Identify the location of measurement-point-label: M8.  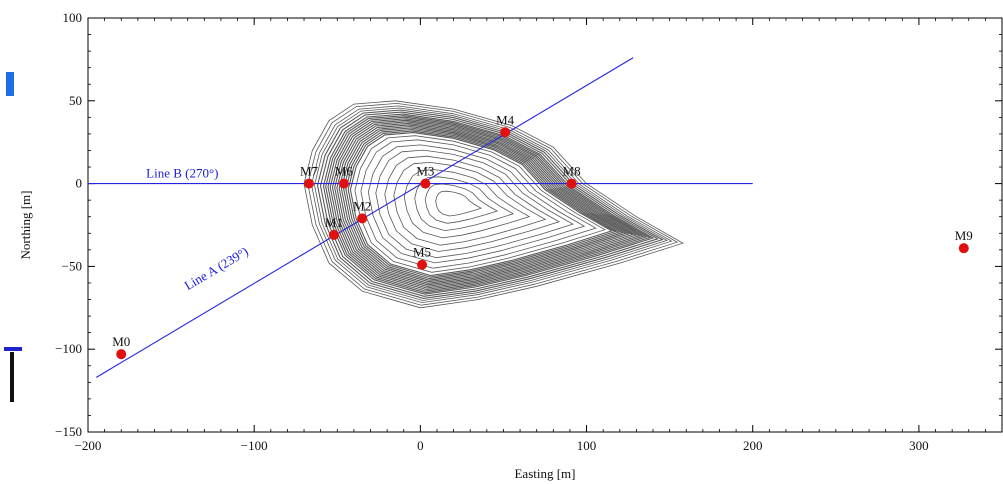
(572, 171).